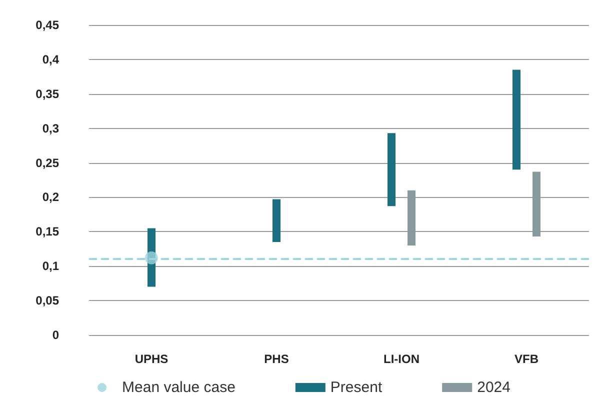  What do you see at coordinates (51, 128) in the screenshot?
I see `y-tick-label: 0,3` at bounding box center [51, 128].